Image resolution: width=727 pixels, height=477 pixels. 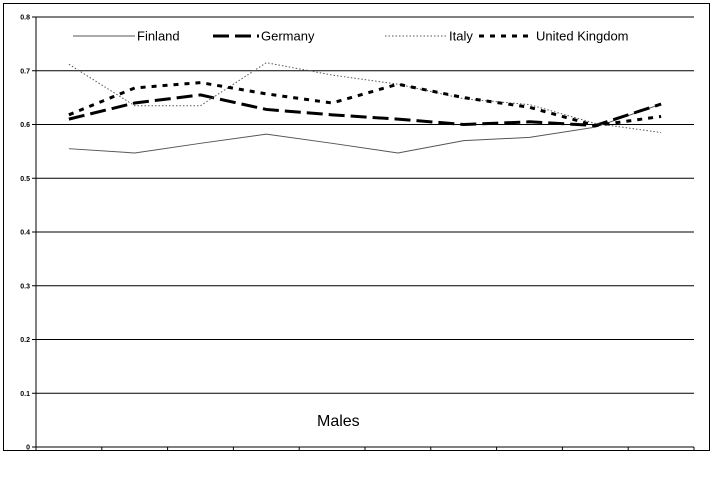 I want to click on legend-label: Finland, so click(x=158, y=36).